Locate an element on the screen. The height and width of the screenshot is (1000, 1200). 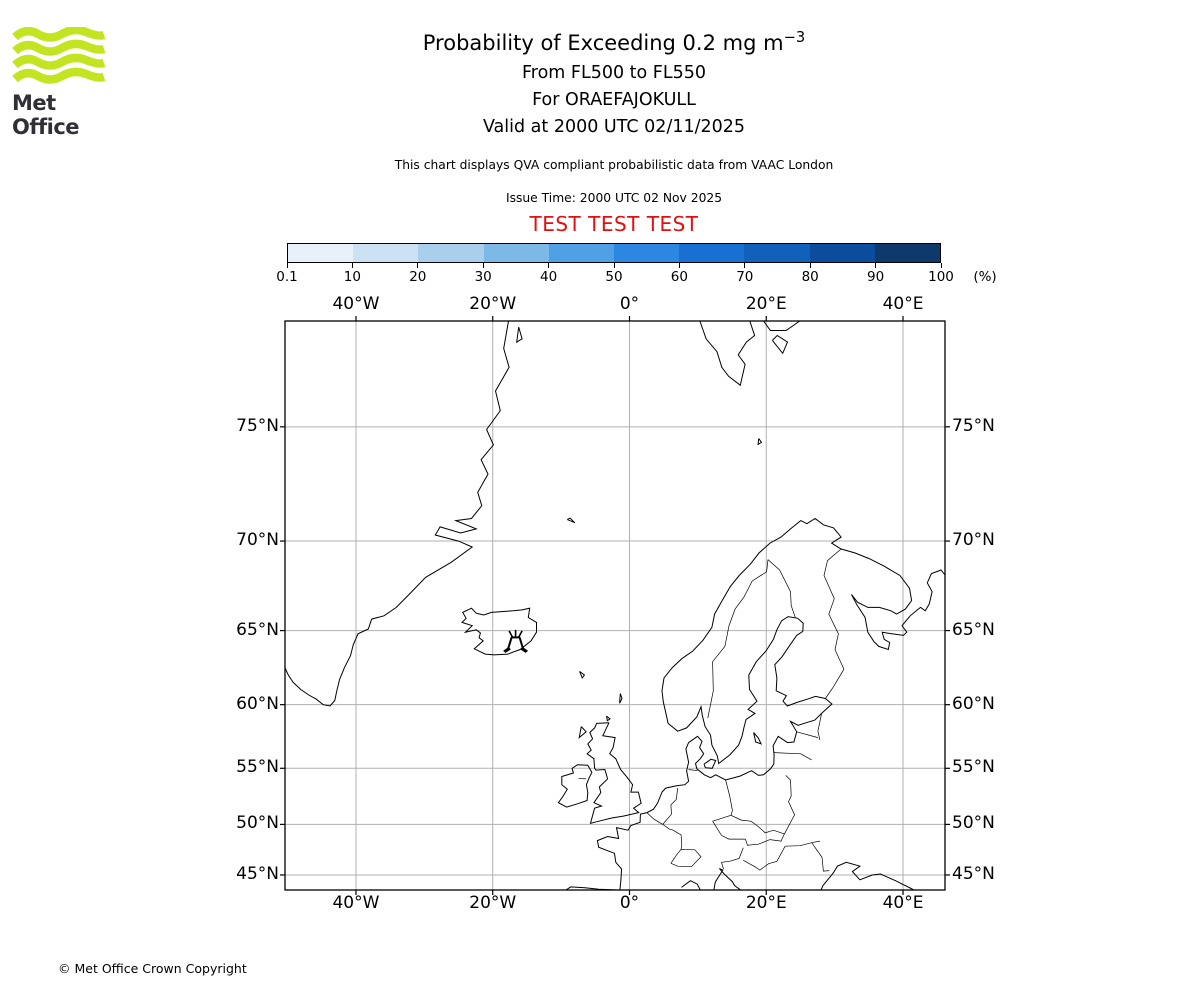
colorbar-tick-label: 70 is located at coordinates (745, 277).